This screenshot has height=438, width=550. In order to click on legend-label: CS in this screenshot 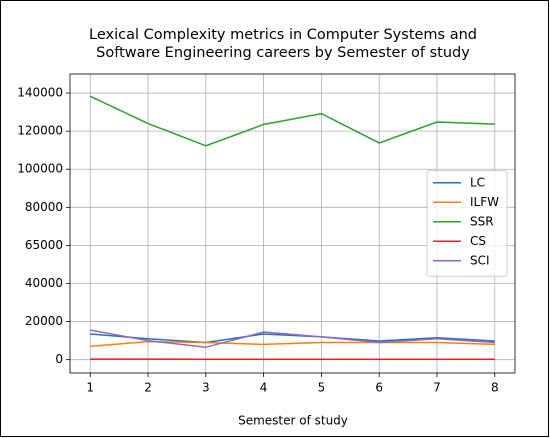, I will do `click(478, 241)`.